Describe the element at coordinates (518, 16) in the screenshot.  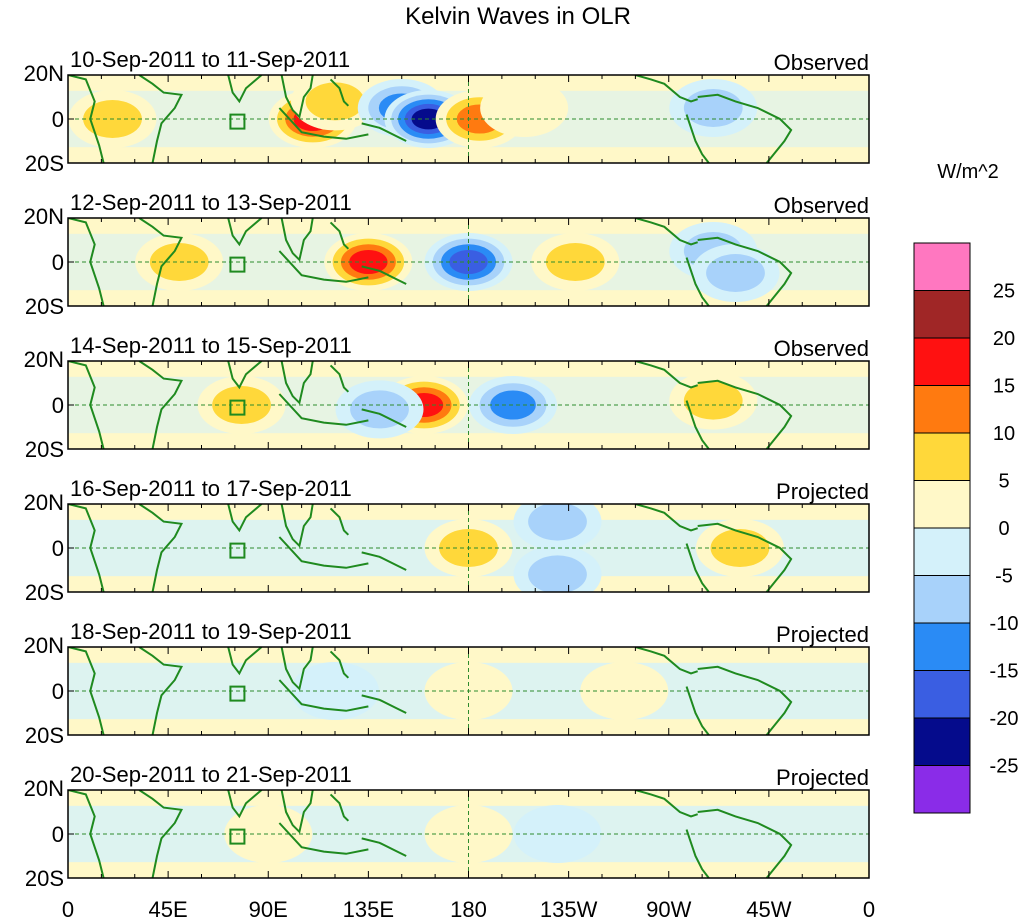
I see `chart-title: Kelvin Waves in OLR` at that location.